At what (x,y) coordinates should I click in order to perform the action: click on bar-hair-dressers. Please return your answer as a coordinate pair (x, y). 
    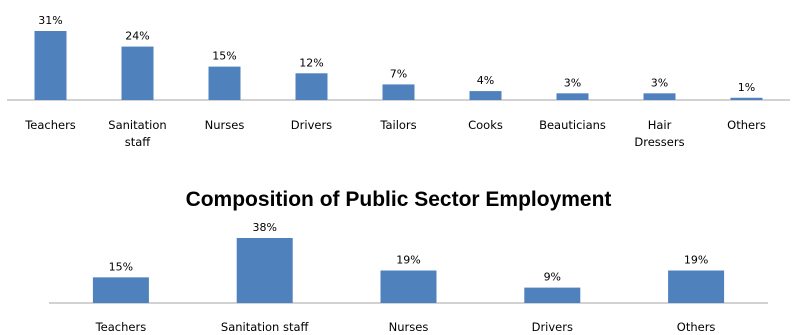
    Looking at the image, I should click on (659, 96).